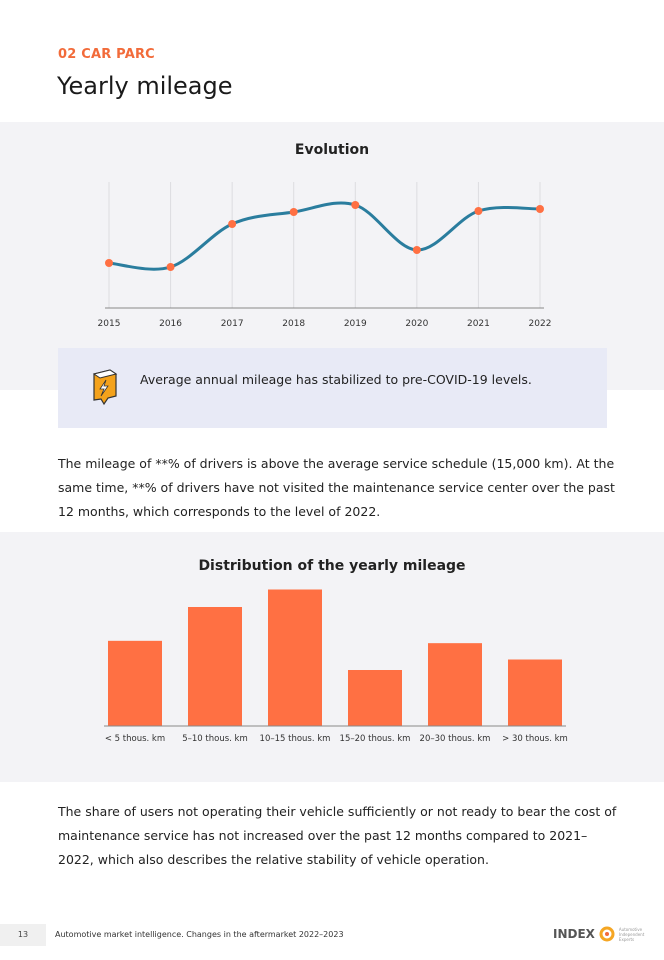  I want to click on x-tick-label: 2021, so click(478, 324).